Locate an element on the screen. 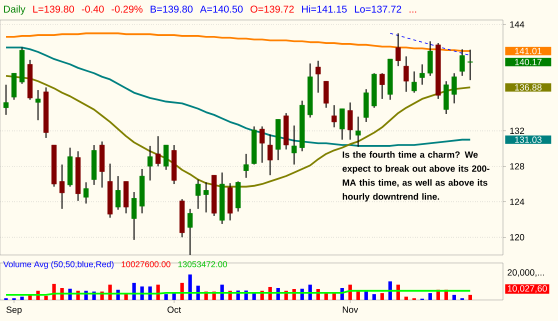 Image resolution: width=558 pixels, height=321 pixels. y-tick-label: 124 is located at coordinates (517, 201).